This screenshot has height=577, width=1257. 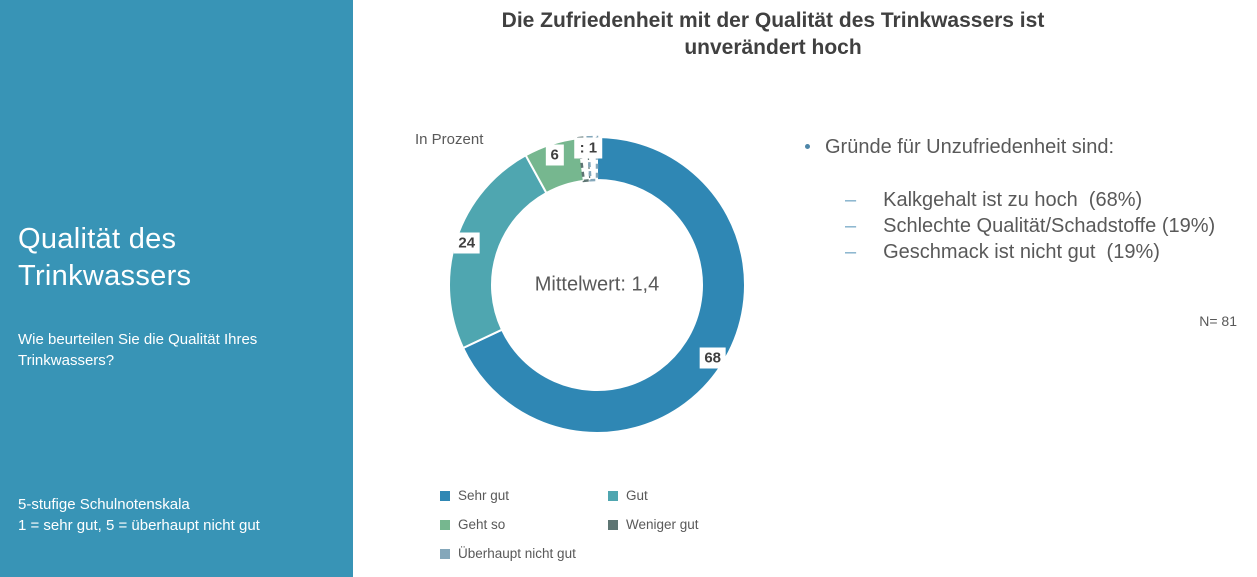 What do you see at coordinates (482, 524) in the screenshot?
I see `legend-label: Geht so` at bounding box center [482, 524].